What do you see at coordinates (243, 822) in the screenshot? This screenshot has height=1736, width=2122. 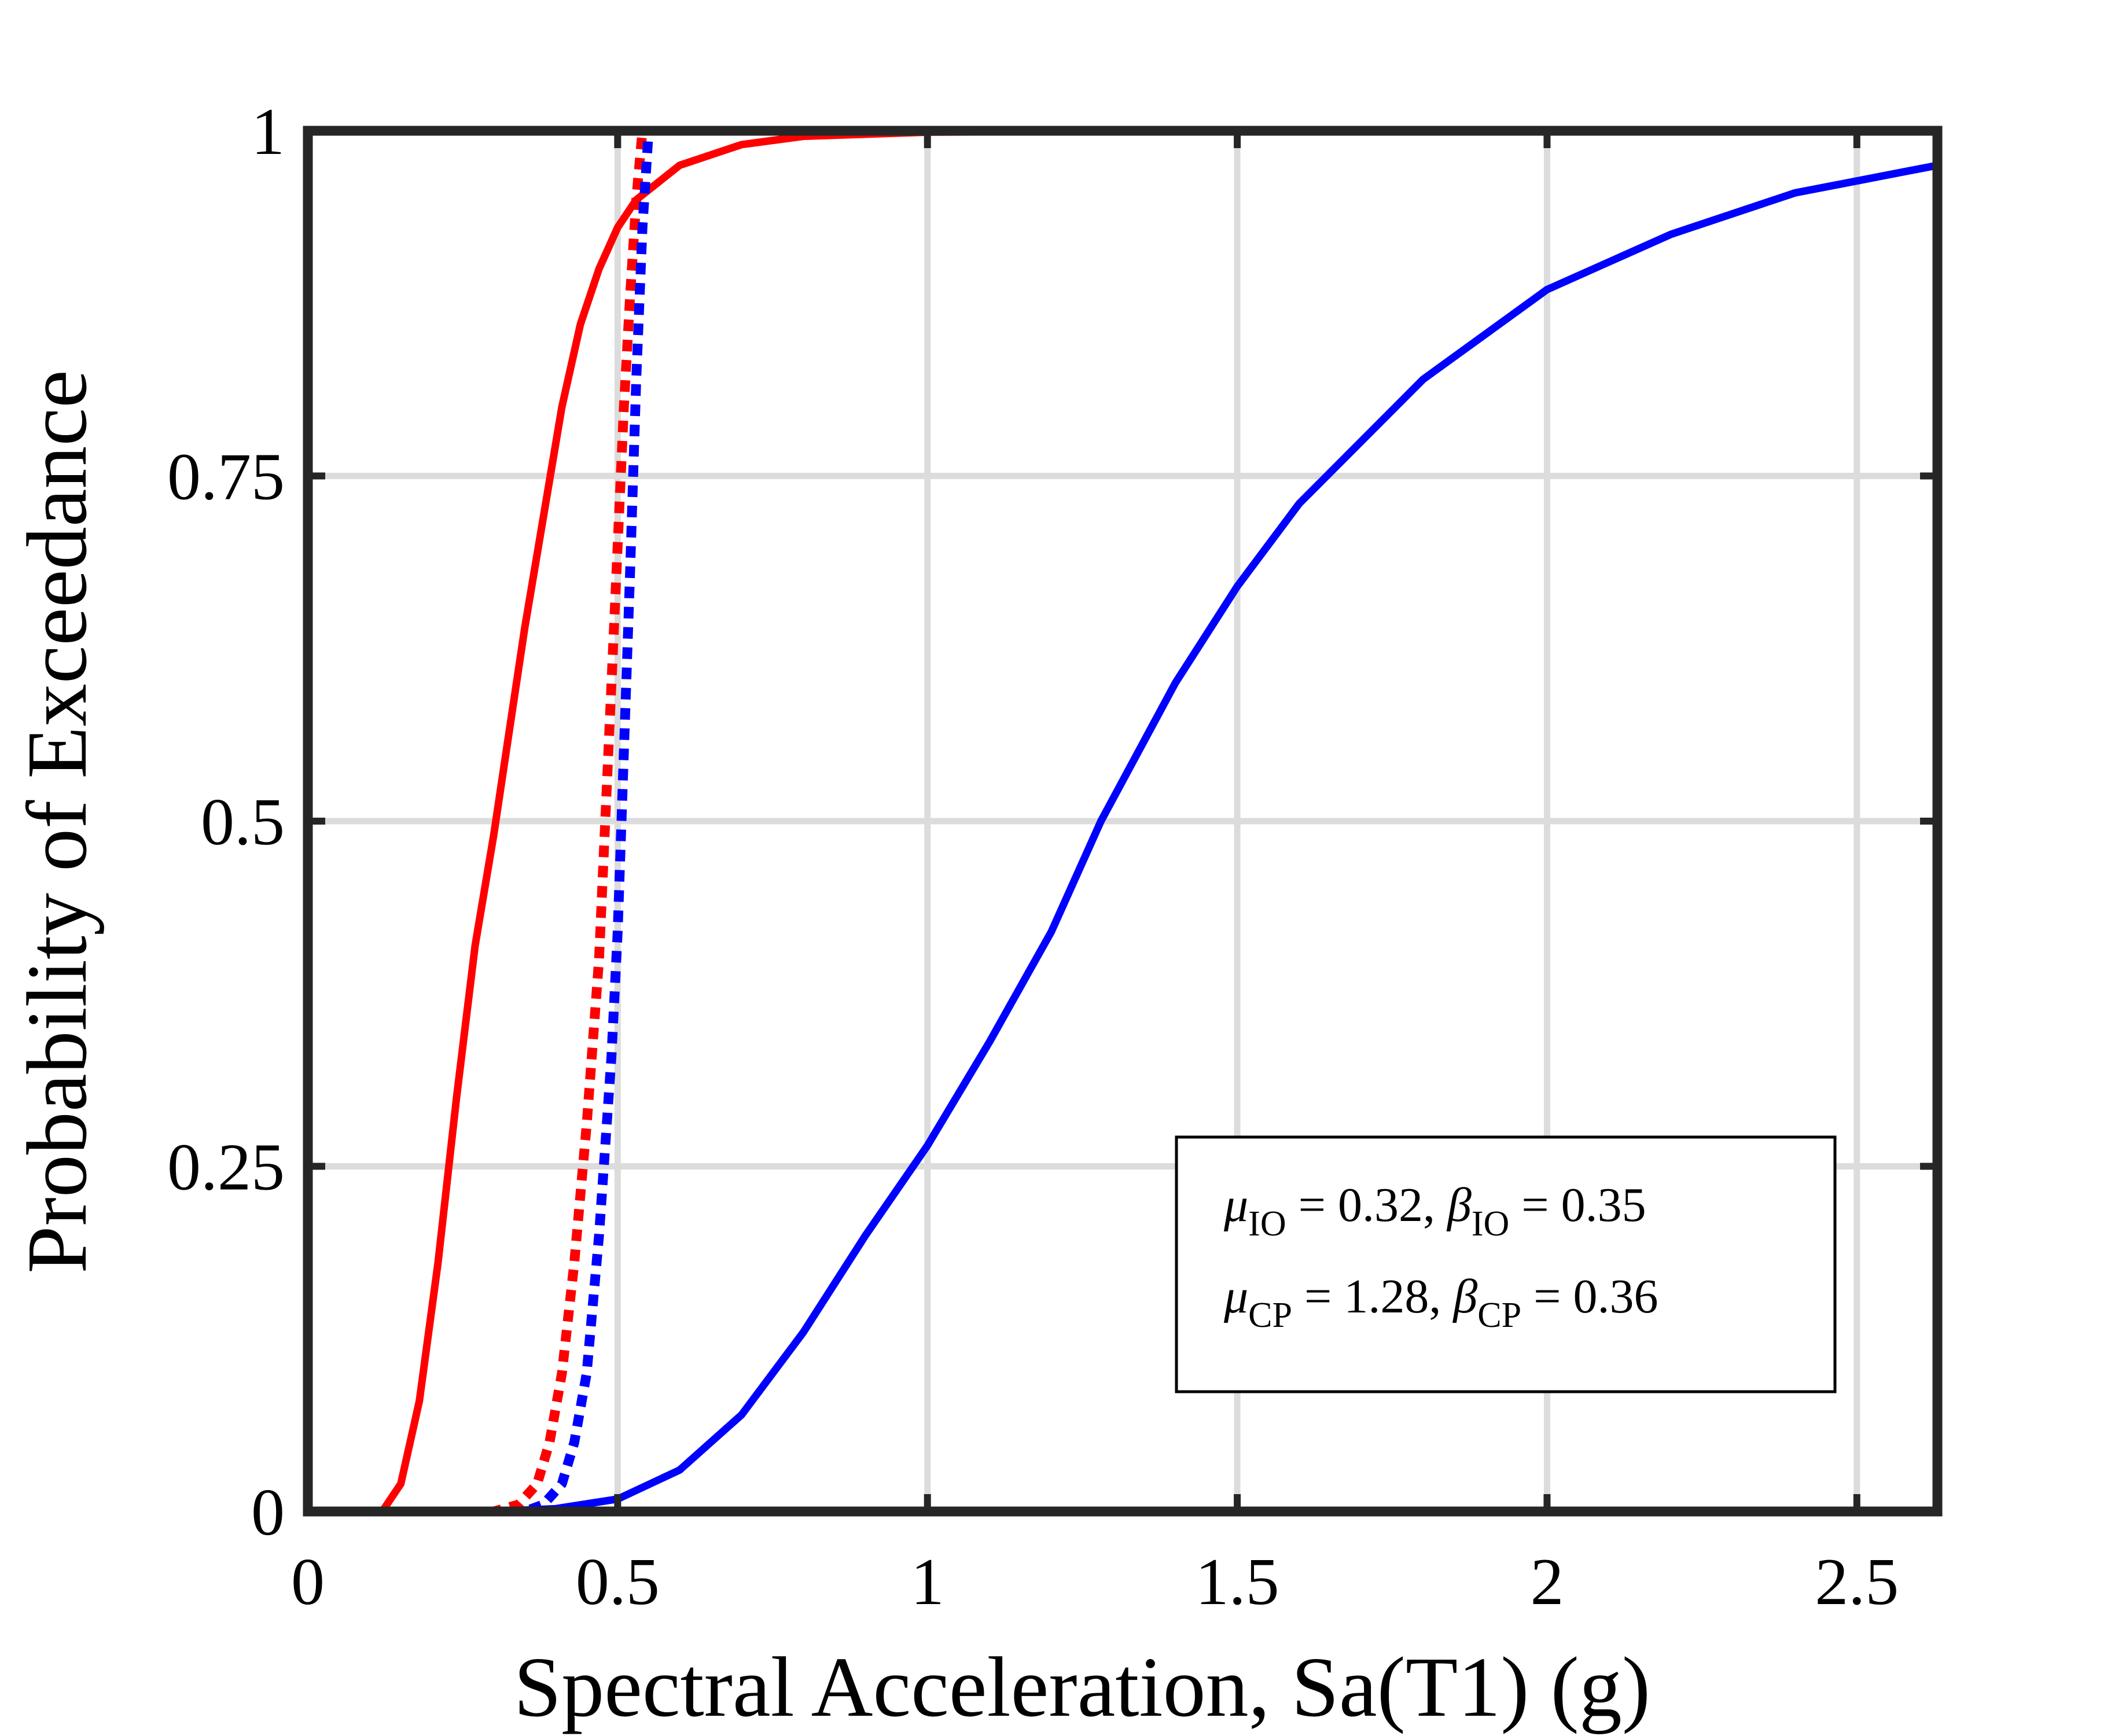 I see `y-tick-label: 0.5` at bounding box center [243, 822].